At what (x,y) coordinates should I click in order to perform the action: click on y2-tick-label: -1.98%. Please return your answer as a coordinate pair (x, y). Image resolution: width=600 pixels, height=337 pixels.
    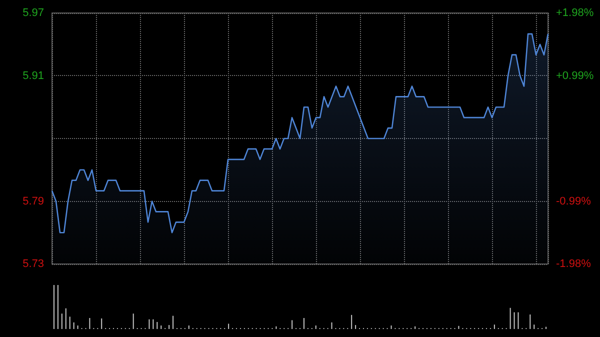
    Looking at the image, I should click on (574, 264).